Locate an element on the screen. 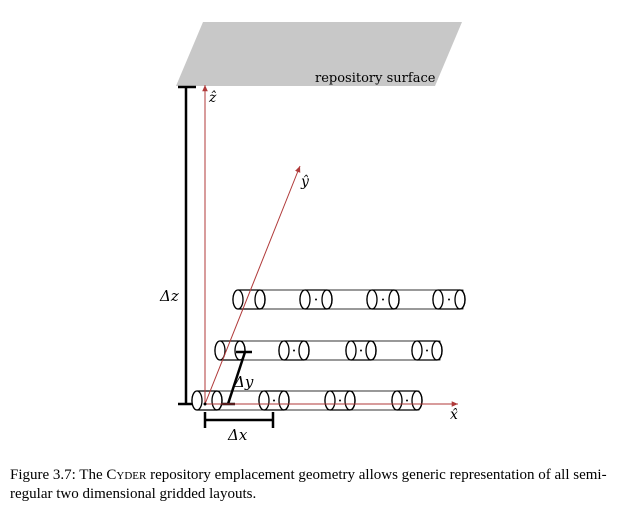 The width and height of the screenshot is (632, 520). delta-z-dimension is located at coordinates (187, 245).